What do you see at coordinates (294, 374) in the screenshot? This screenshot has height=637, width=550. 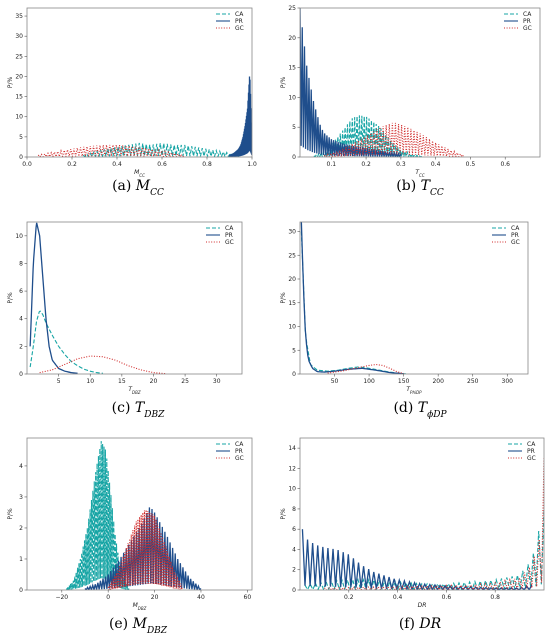 I see `y-tick-label-d: 0` at bounding box center [294, 374].